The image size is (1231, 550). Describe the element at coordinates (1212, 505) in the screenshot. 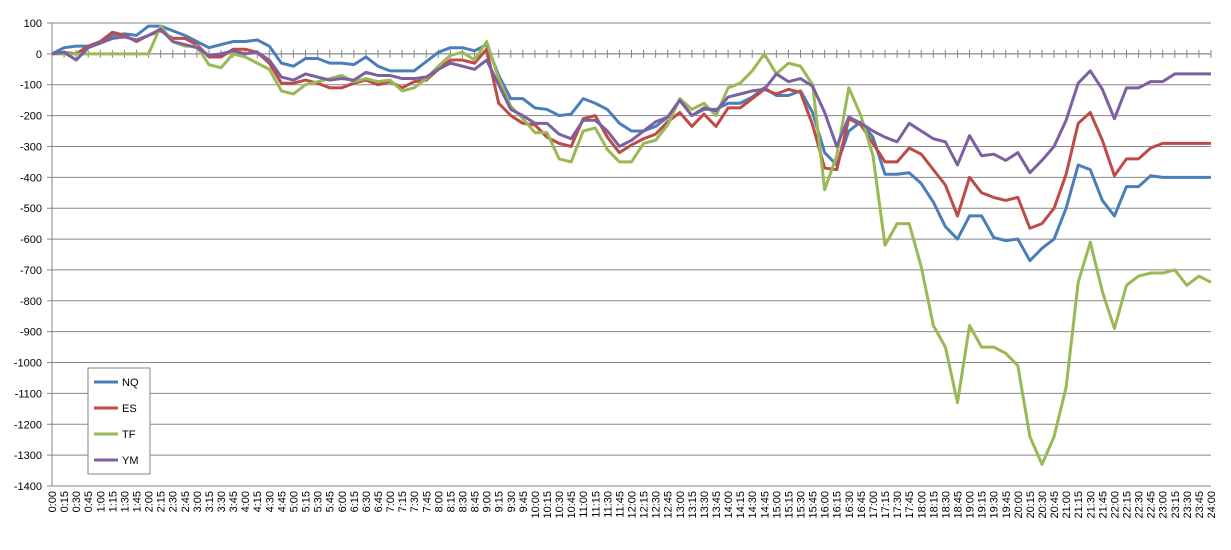

I see `x-tick-label: 24:00` at that location.